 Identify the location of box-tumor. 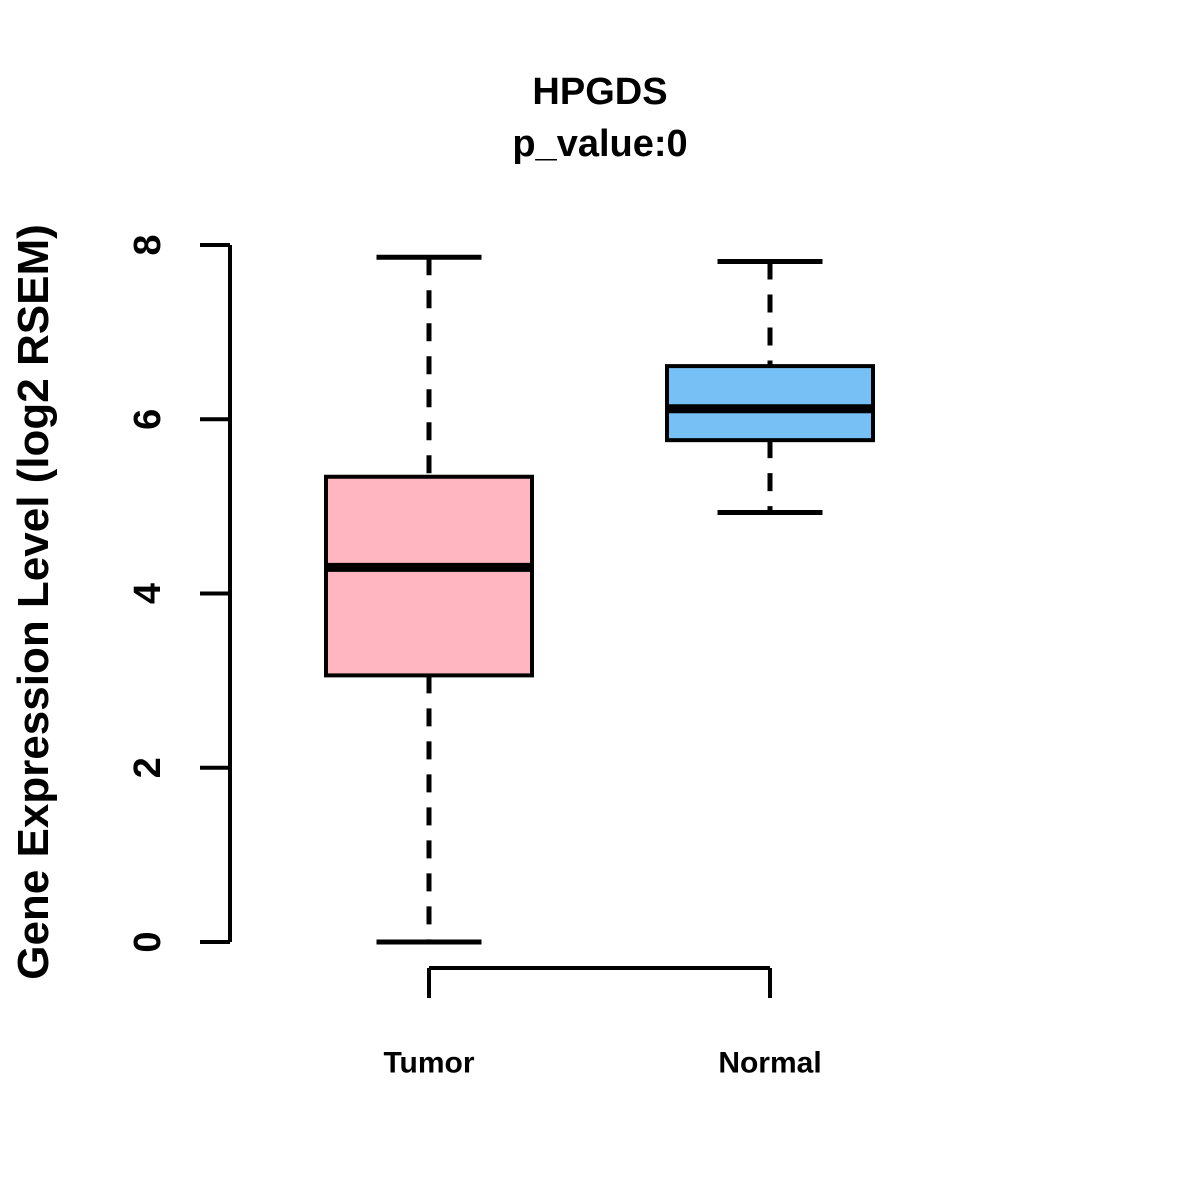
(429, 576).